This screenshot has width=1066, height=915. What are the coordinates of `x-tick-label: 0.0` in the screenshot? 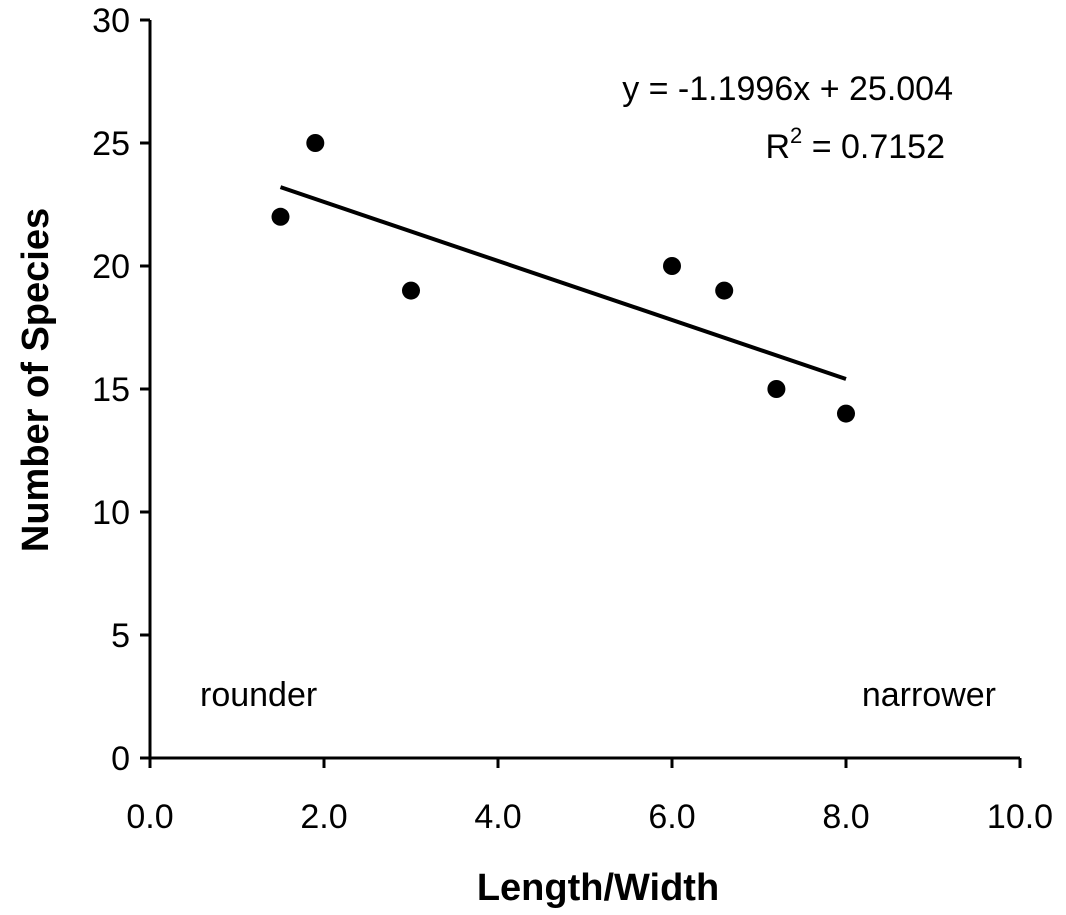 It's located at (149, 817).